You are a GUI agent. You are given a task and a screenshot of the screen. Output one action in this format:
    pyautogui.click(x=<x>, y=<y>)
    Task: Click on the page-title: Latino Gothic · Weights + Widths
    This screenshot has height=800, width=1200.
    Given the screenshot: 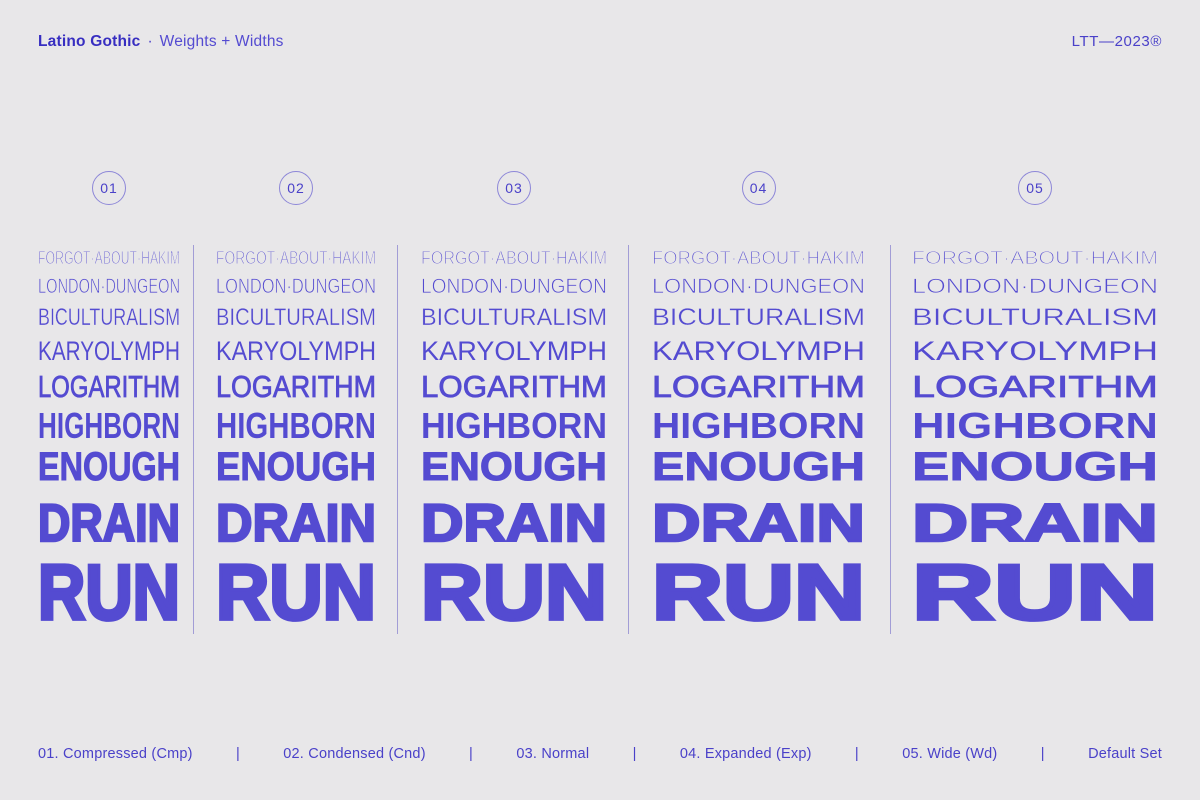 What is the action you would take?
    pyautogui.click(x=161, y=42)
    